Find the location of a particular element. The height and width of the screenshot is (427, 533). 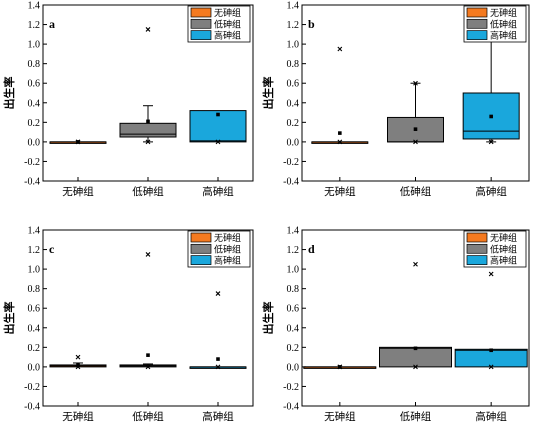

panel-label: a is located at coordinates (52, 24).